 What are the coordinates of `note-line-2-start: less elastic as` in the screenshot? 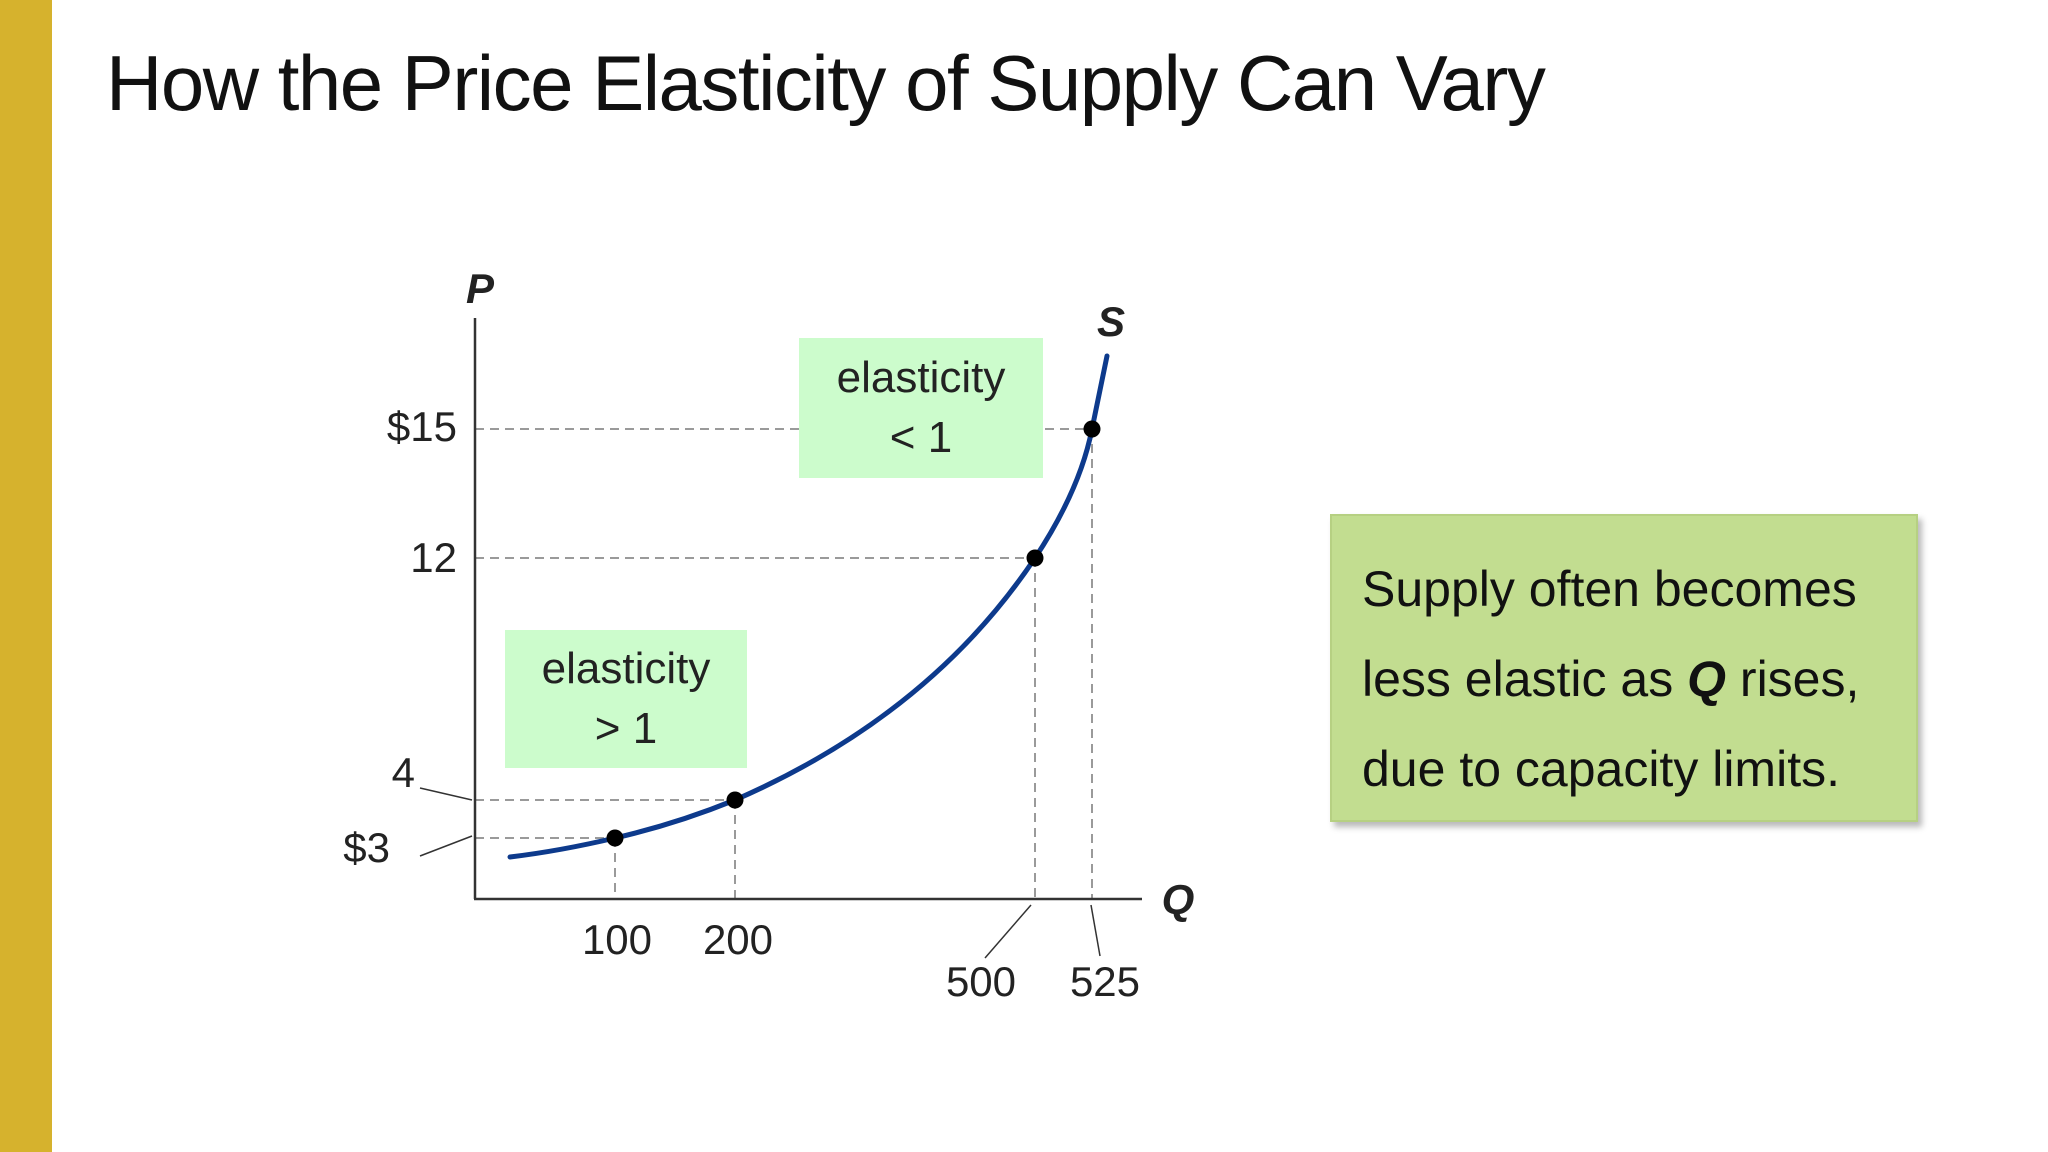 It's located at (1525, 679).